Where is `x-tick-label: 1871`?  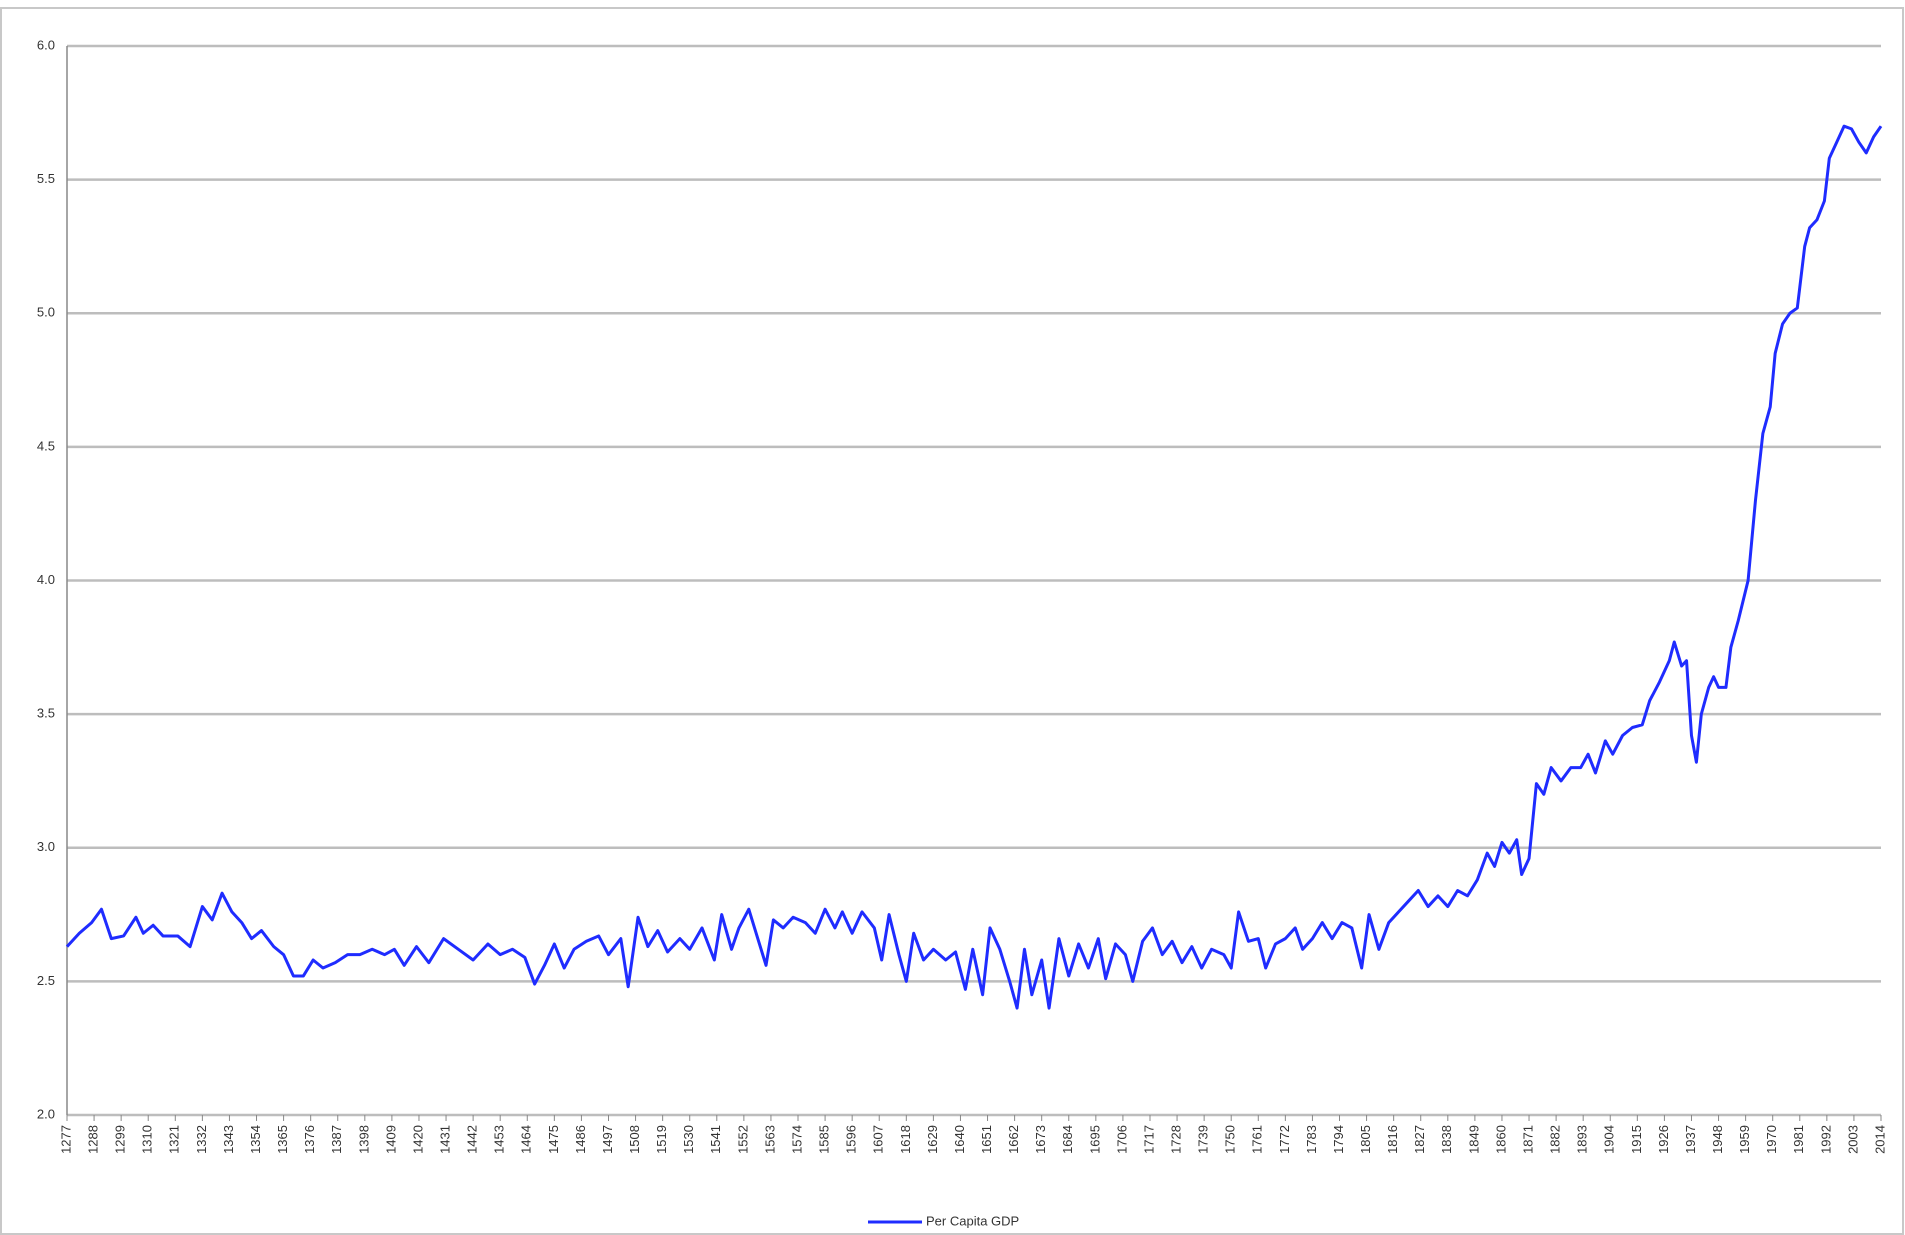
x-tick-label: 1871 is located at coordinates (1527, 1139).